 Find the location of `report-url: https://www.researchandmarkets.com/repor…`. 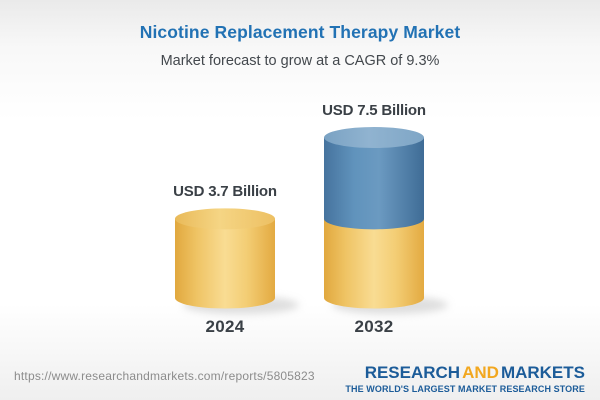

report-url: https://www.researchandmarkets.com/repor… is located at coordinates (164, 376).